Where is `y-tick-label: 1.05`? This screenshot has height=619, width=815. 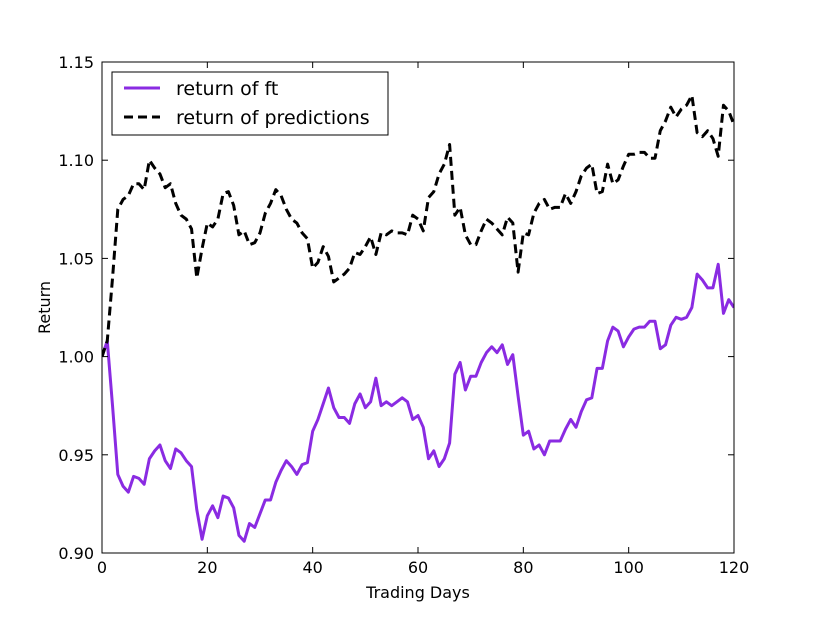 y-tick-label: 1.05 is located at coordinates (76, 258).